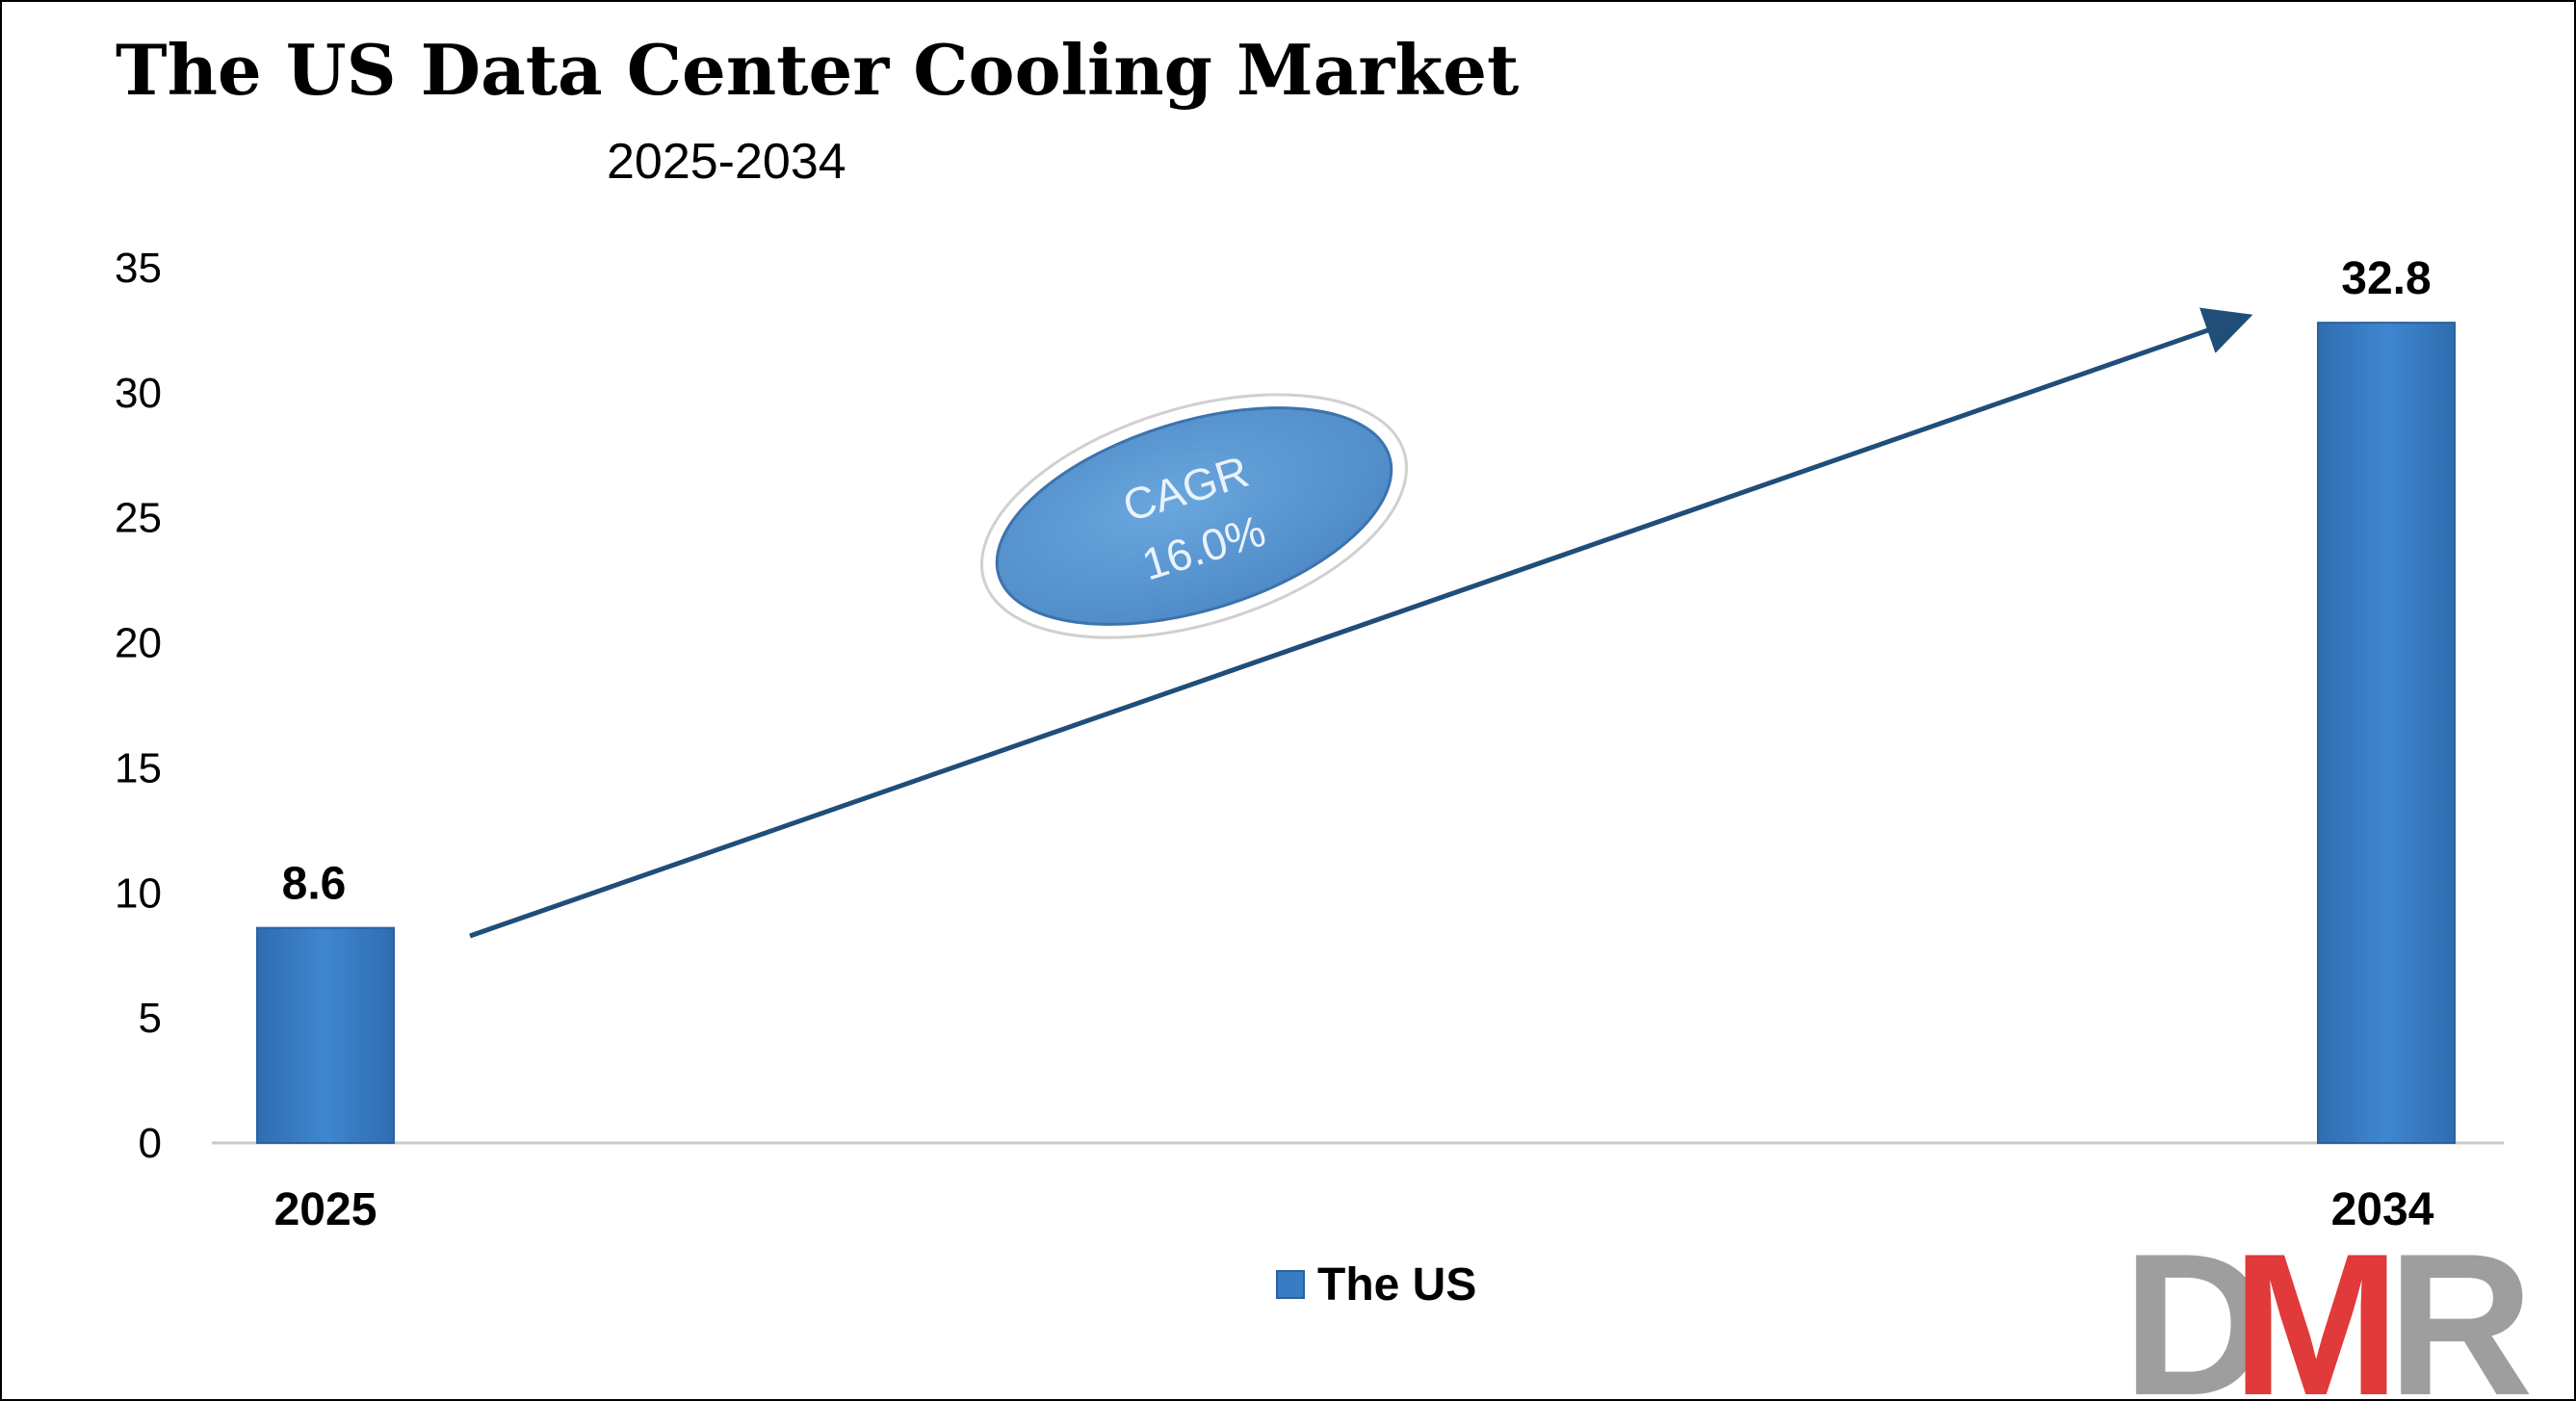 Image resolution: width=2576 pixels, height=1401 pixels. Describe the element at coordinates (2386, 733) in the screenshot. I see `bar-2034` at that location.